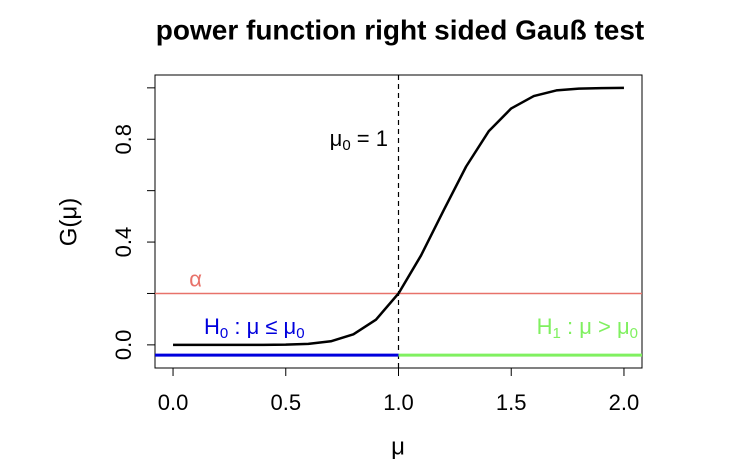 The height and width of the screenshot is (472, 746). Describe the element at coordinates (262, 326) in the screenshot. I see `h0-label-part: : μ ≤ μ` at that location.